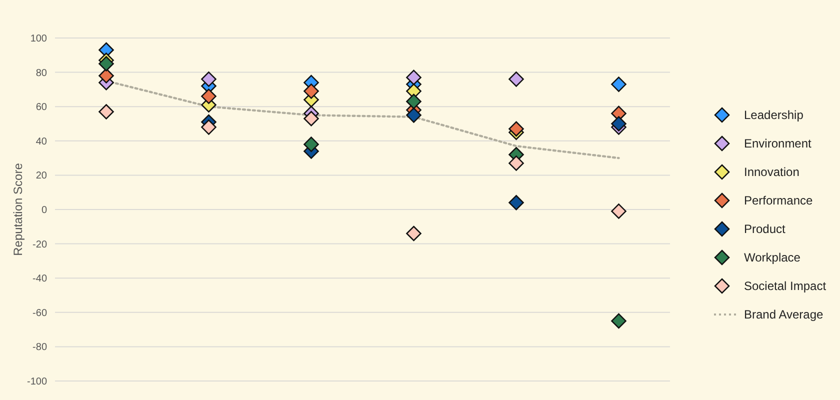  I want to click on y-tick-label: -100, so click(37, 382).